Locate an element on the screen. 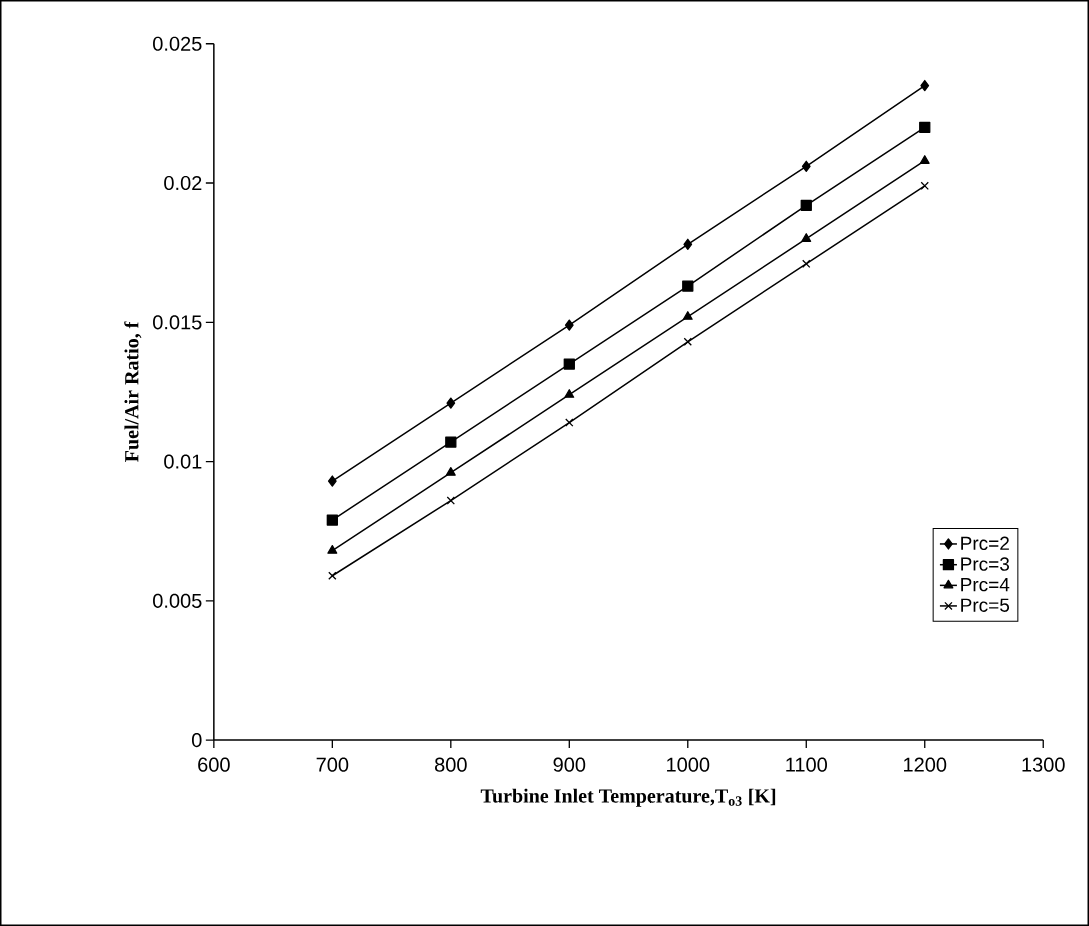 This screenshot has width=1089, height=926. y-tick-label: 0 is located at coordinates (196, 740).